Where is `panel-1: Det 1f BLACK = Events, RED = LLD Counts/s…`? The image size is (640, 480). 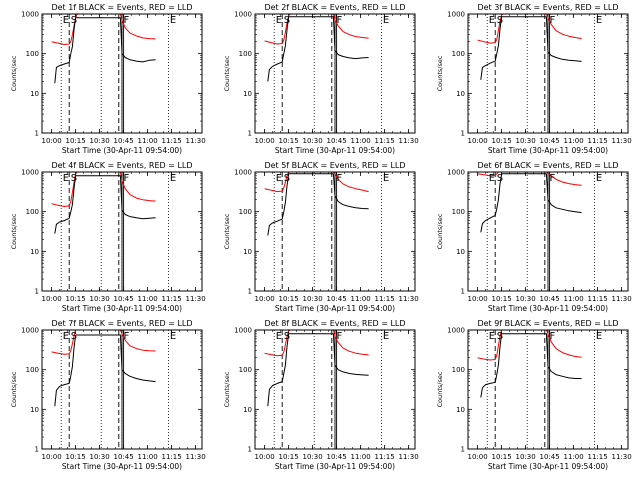 panel-1: Det 1f BLACK = Events, RED = LLD Counts/s… is located at coordinates (108, 79).